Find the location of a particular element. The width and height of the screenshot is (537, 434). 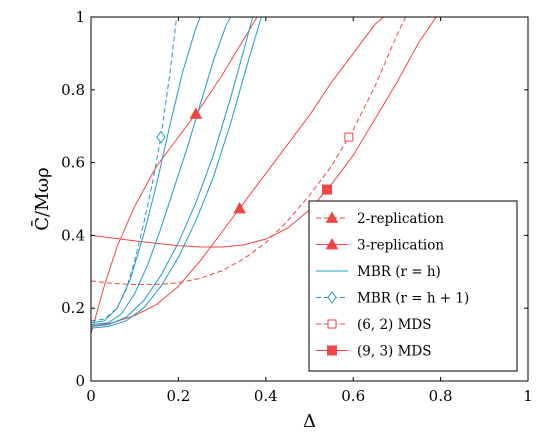

legend-entry-mbr-r-h: MBR (r = h) is located at coordinates (378, 272).